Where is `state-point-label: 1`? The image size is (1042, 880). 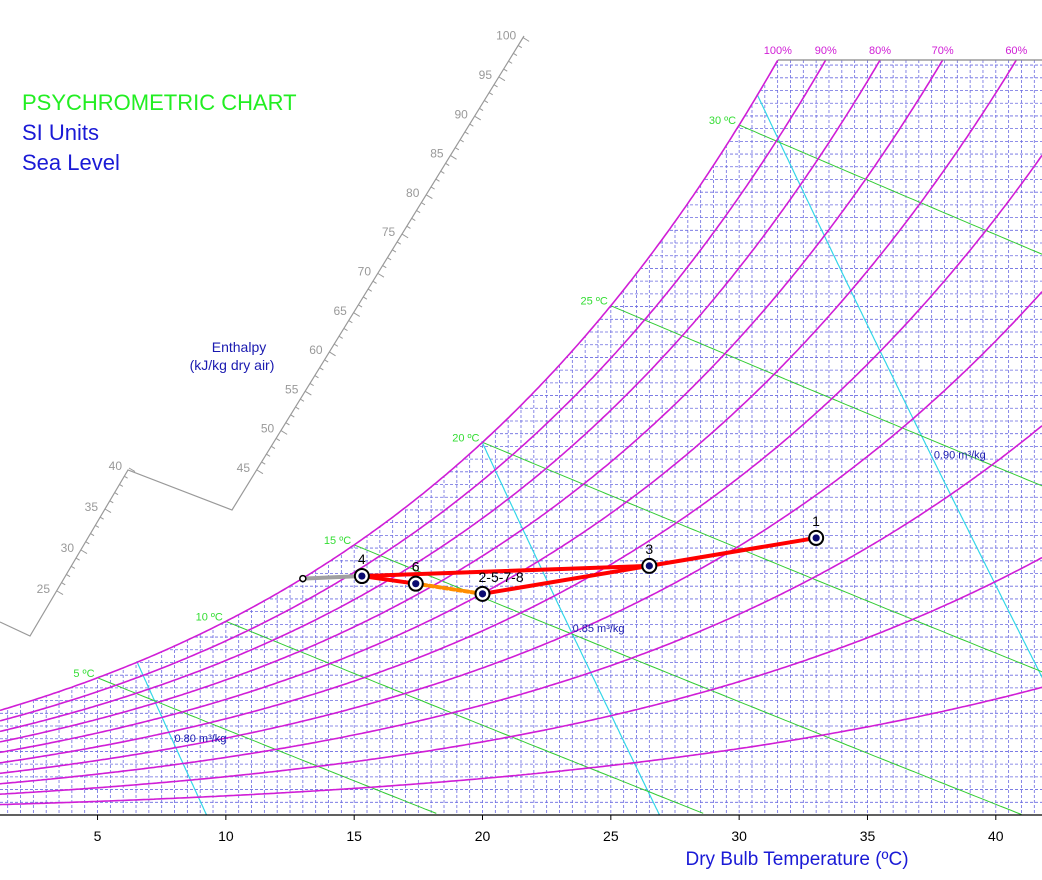
state-point-label: 1 is located at coordinates (816, 521).